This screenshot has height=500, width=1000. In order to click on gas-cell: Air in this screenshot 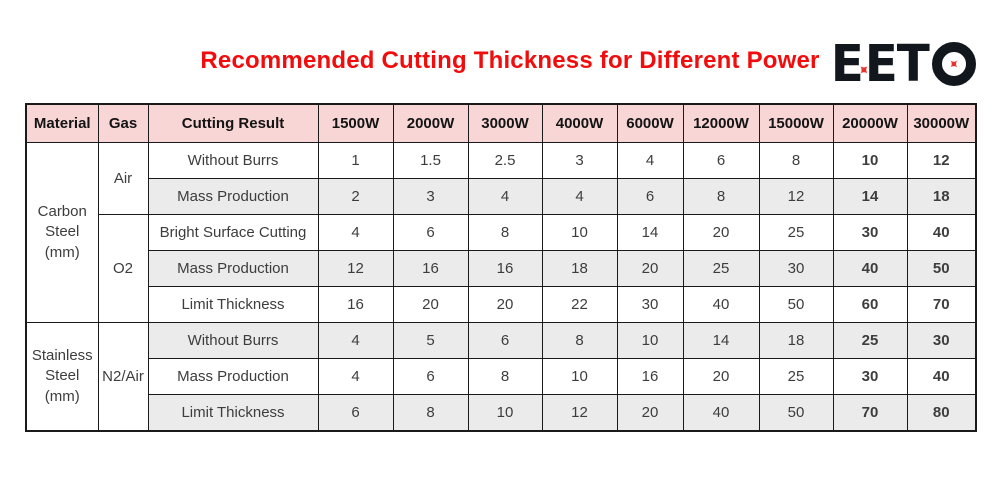, I will do `click(123, 178)`.